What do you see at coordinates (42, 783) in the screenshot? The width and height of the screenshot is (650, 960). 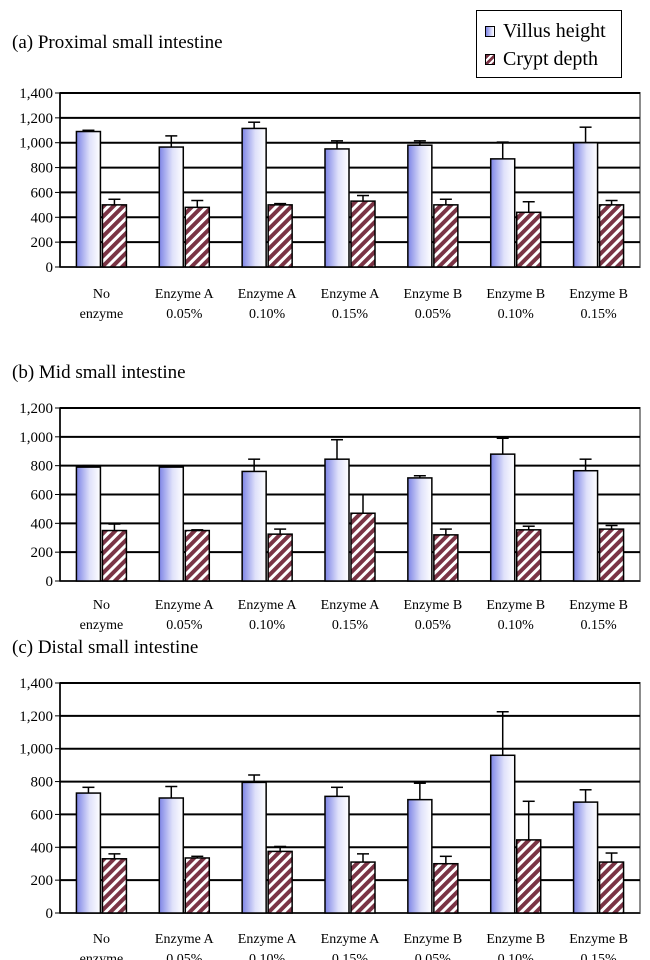 I see `y-tick-label: 800` at bounding box center [42, 783].